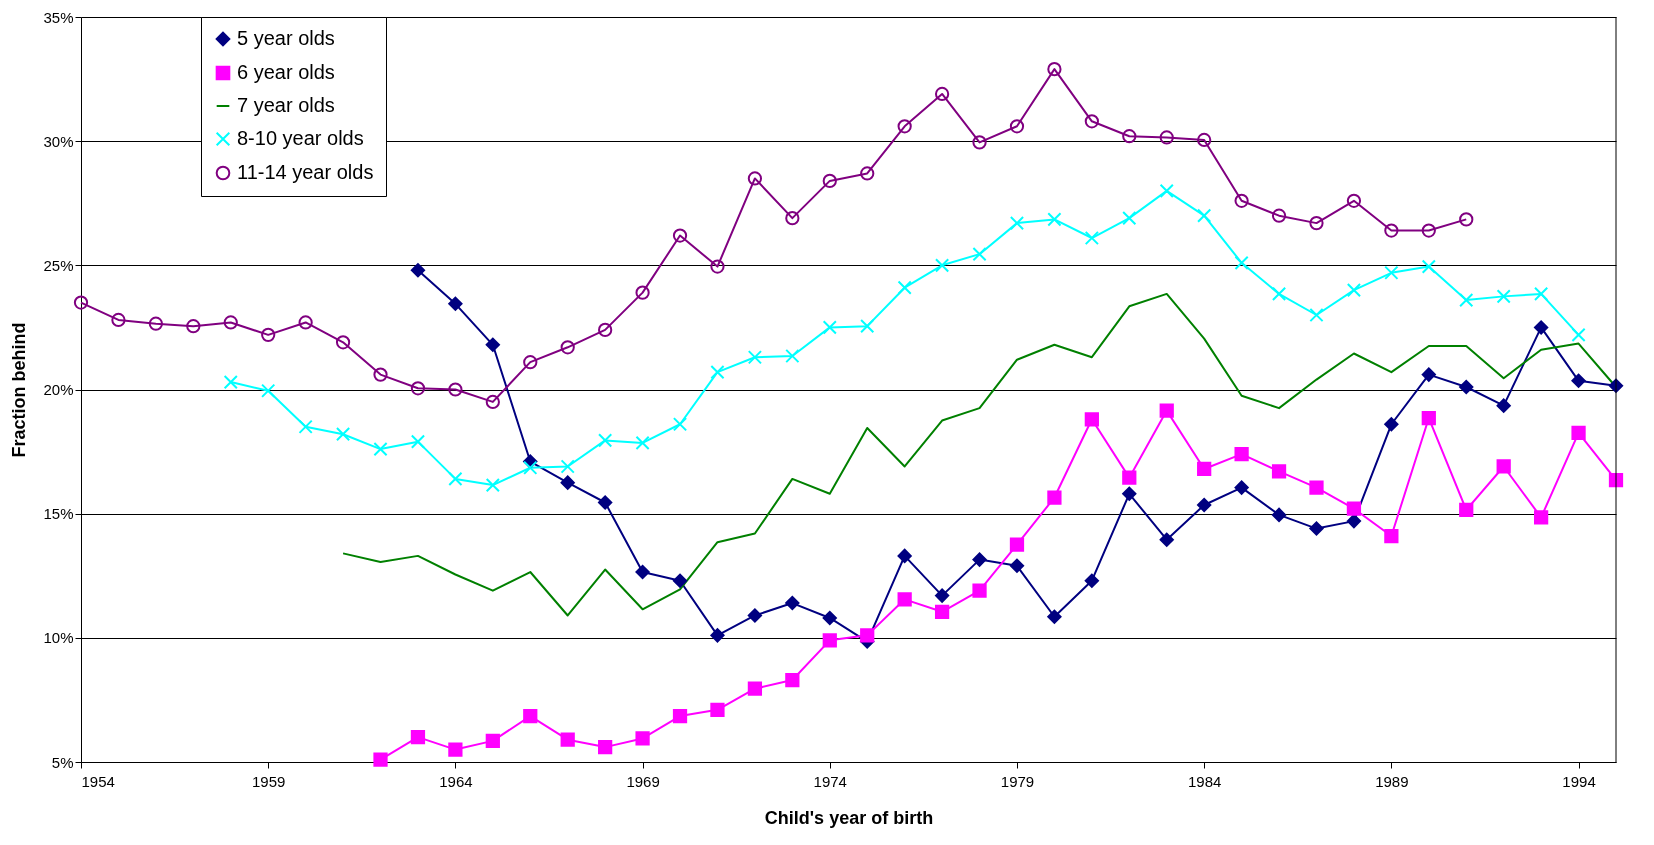  What do you see at coordinates (643, 781) in the screenshot?
I see `x-tick-label: 1969` at bounding box center [643, 781].